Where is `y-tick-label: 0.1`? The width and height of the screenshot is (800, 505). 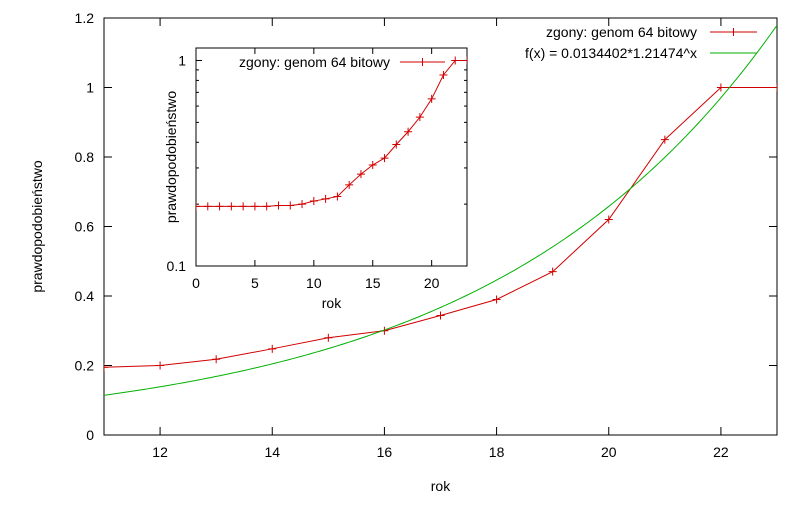 y-tick-label: 0.1 is located at coordinates (177, 266).